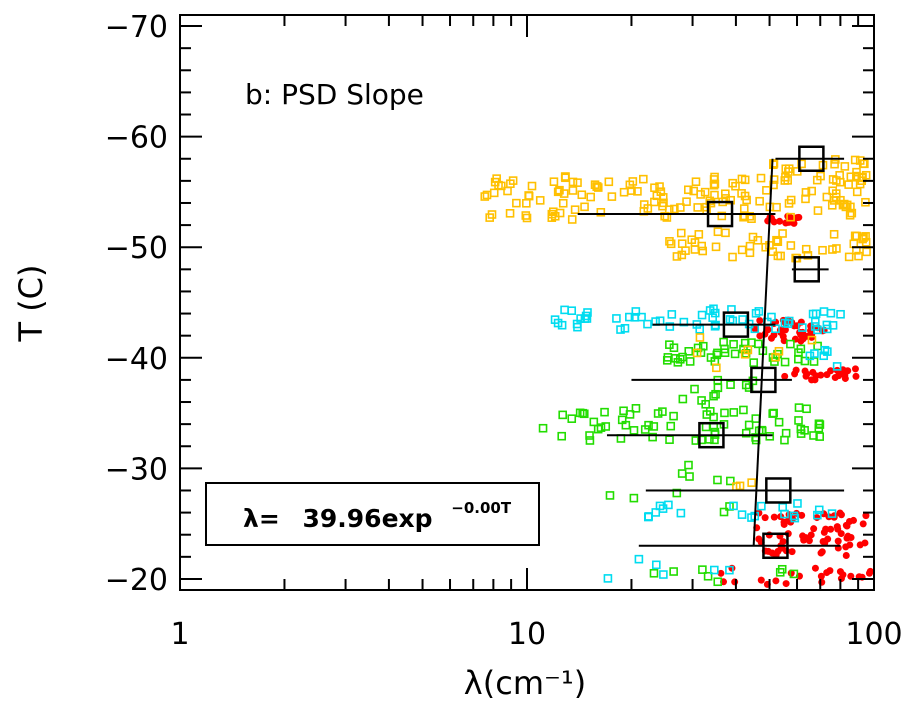 This screenshot has height=707, width=915. What do you see at coordinates (377, 516) in the screenshot?
I see `svg-text: λ= 39.96exp −0.00T` at bounding box center [377, 516].